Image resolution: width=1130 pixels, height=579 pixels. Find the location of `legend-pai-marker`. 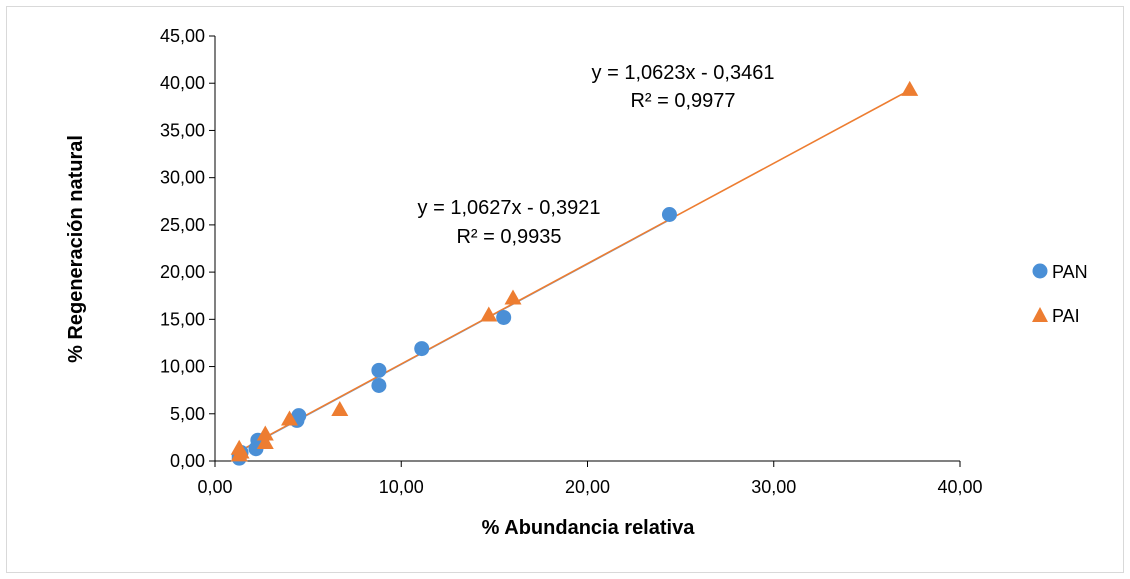

legend-pai-marker is located at coordinates (1040, 314).